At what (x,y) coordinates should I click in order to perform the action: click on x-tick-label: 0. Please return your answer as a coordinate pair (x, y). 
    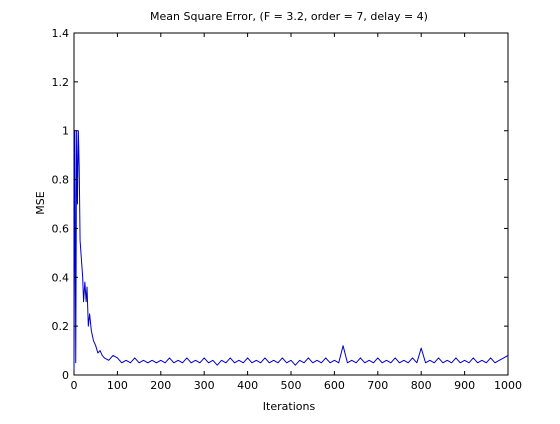
    Looking at the image, I should click on (74, 385).